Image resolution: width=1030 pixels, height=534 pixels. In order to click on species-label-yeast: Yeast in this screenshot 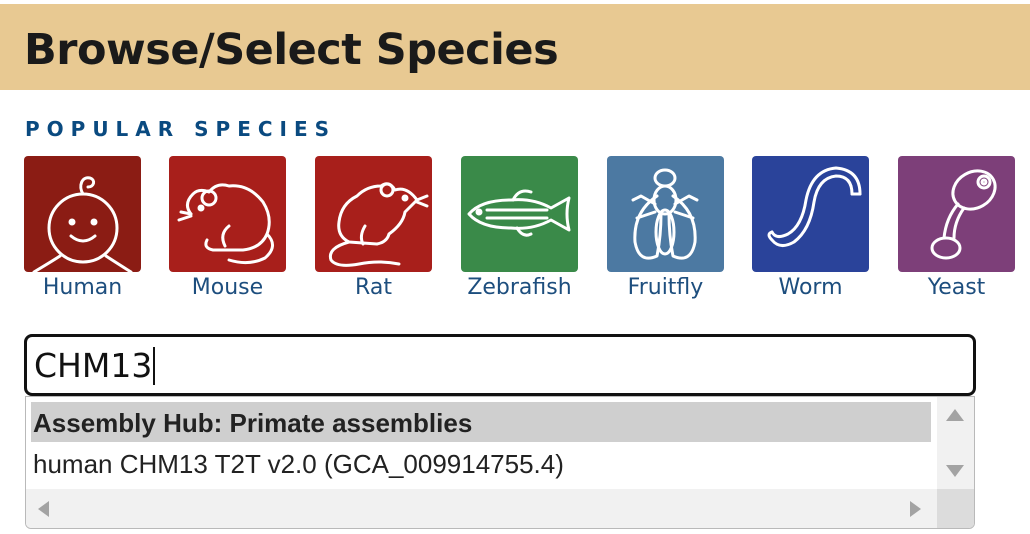, I will do `click(956, 287)`.